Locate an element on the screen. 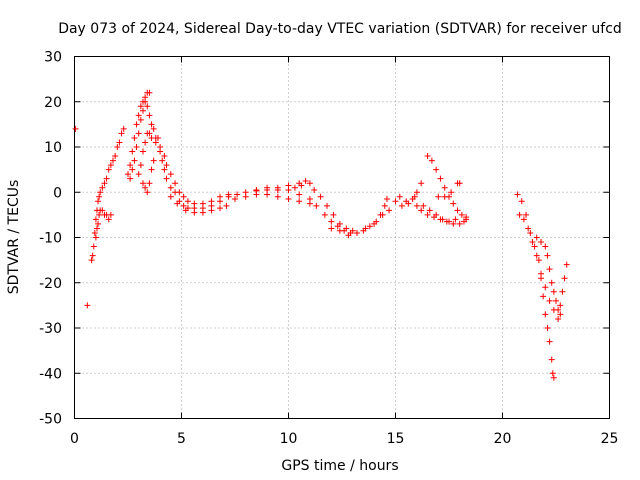 This screenshot has height=480, width=640. y-tick-label: -30 is located at coordinates (50, 329).